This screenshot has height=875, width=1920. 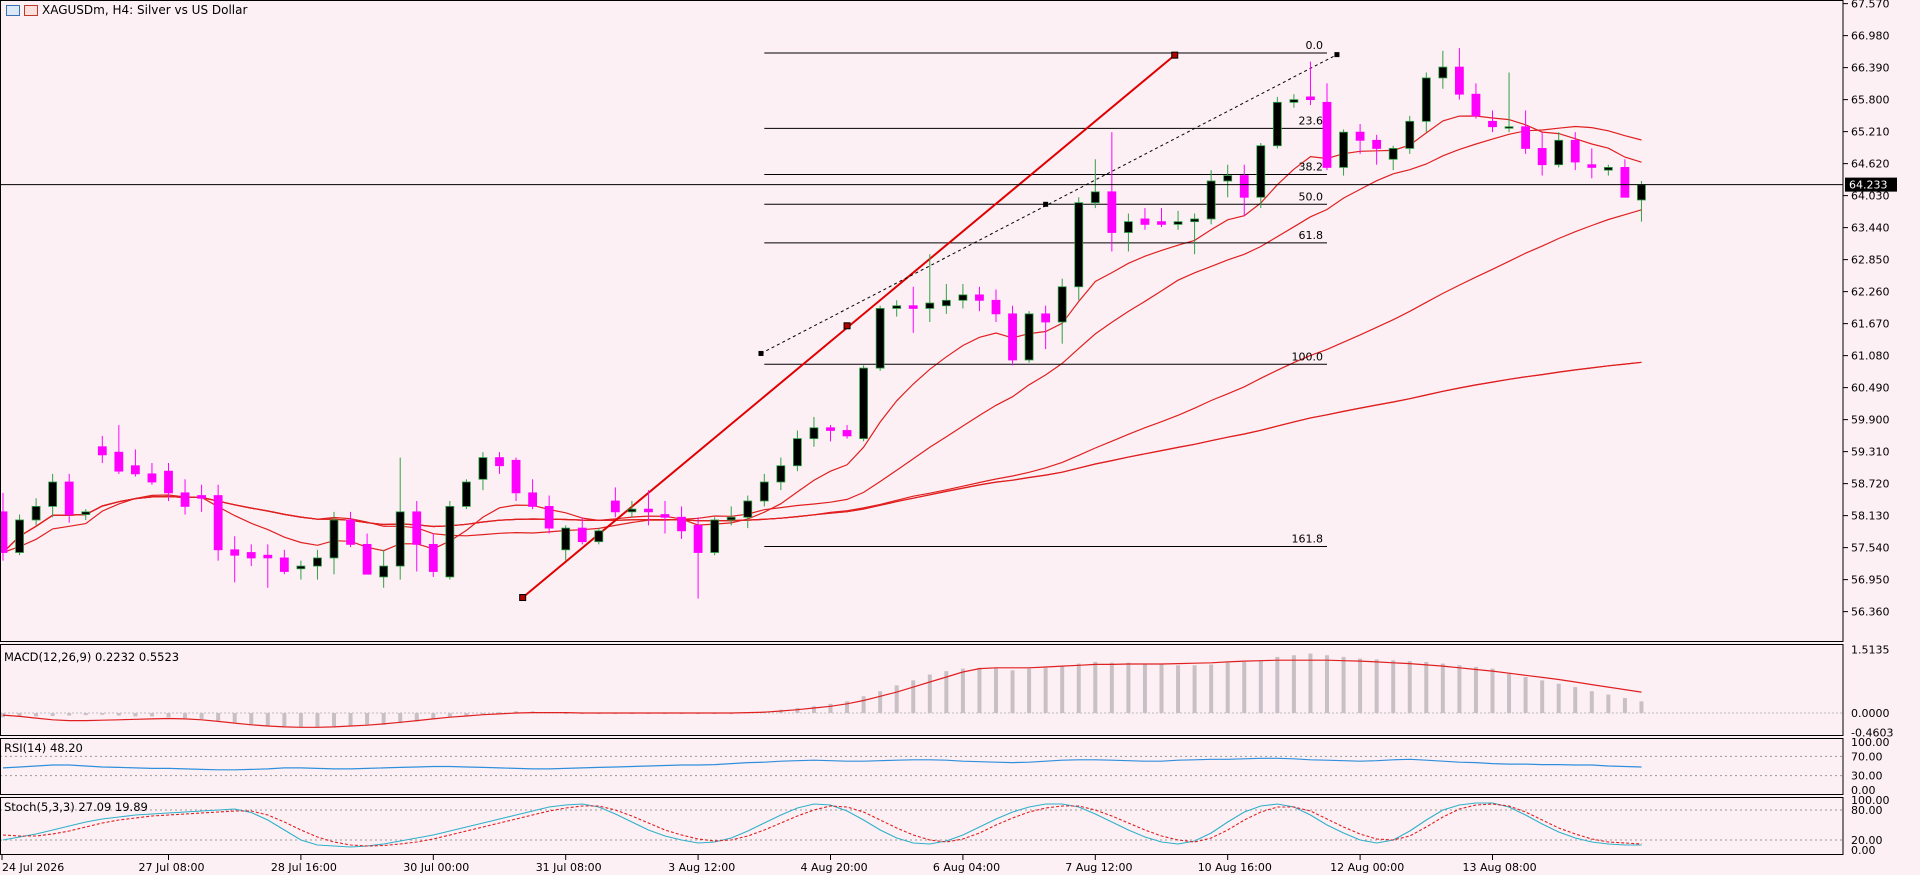 I want to click on panel-frame, so click(x=922, y=826).